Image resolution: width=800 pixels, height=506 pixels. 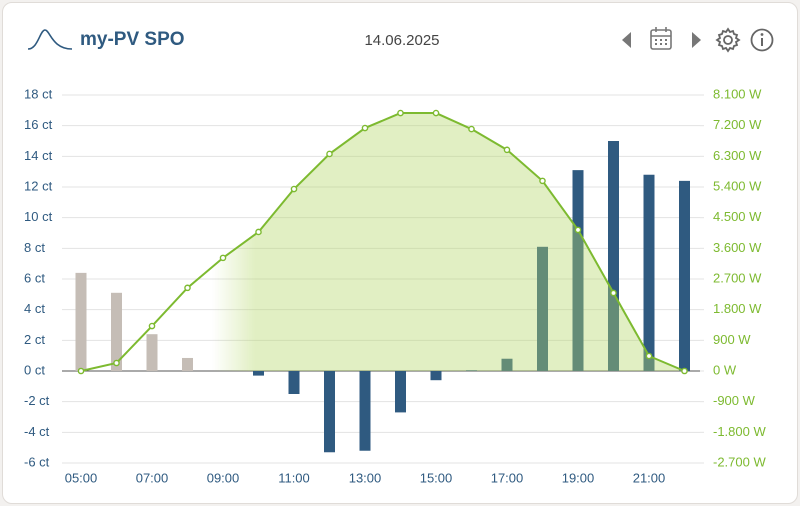 What do you see at coordinates (578, 477) in the screenshot?
I see `x-tick-label: 19:00` at bounding box center [578, 477].